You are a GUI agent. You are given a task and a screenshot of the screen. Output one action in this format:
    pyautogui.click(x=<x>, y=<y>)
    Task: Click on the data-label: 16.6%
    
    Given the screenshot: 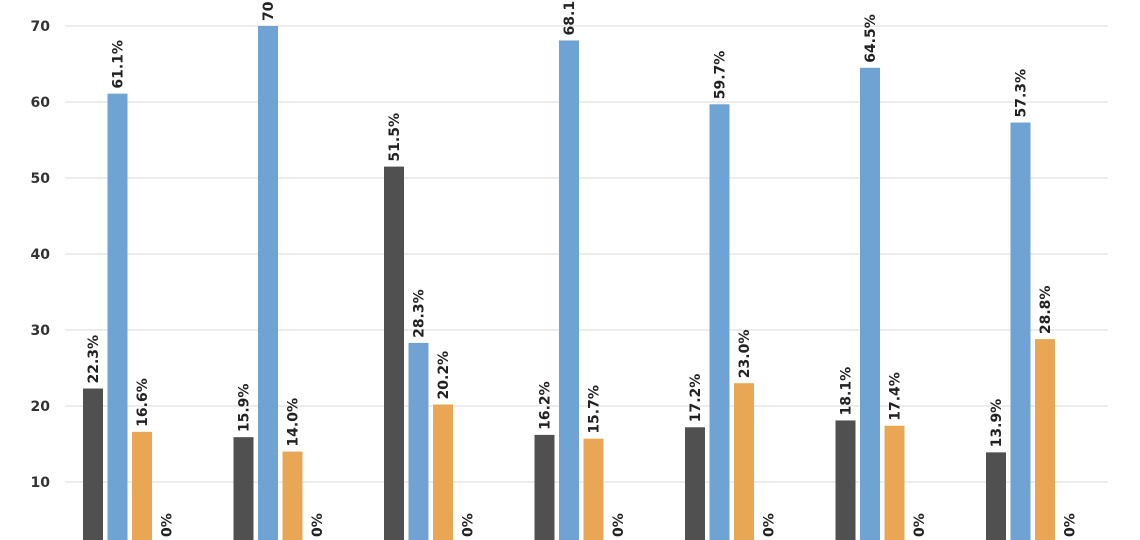 What is the action you would take?
    pyautogui.click(x=143, y=402)
    